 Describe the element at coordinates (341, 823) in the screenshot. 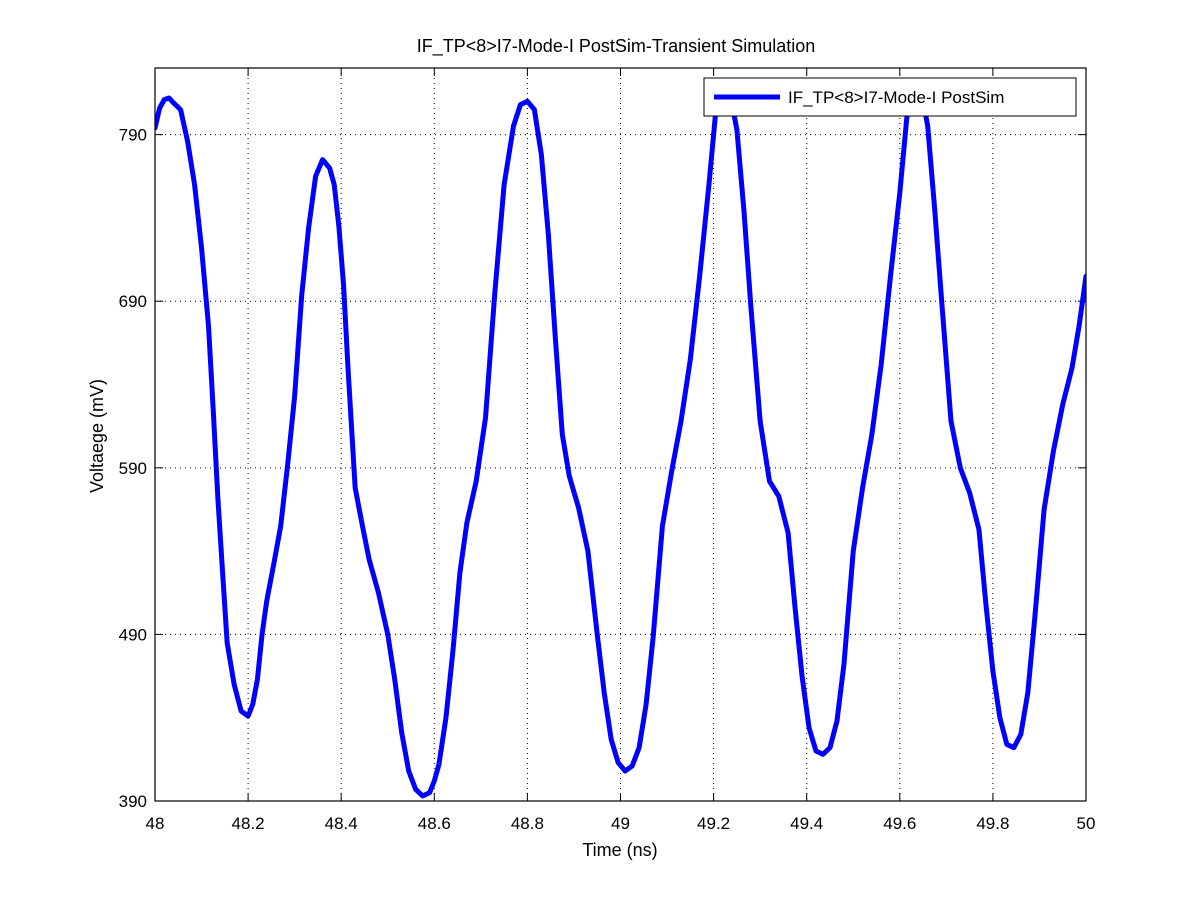

I see `x-tick-label: 48.4` at that location.